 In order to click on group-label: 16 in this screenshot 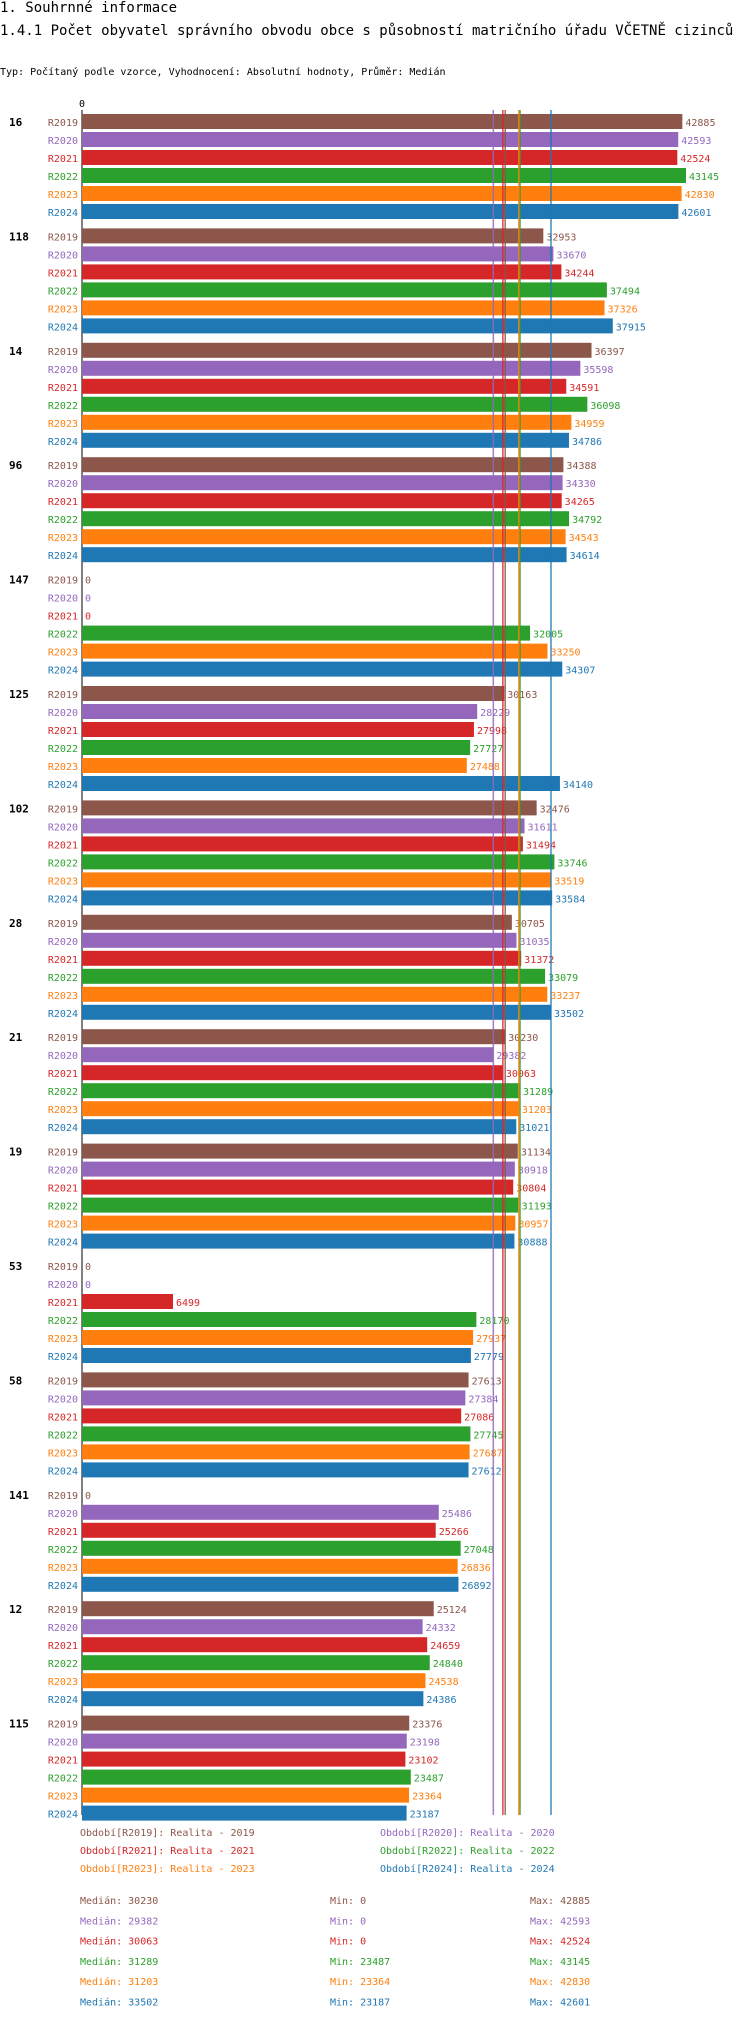, I will do `click(16, 122)`.